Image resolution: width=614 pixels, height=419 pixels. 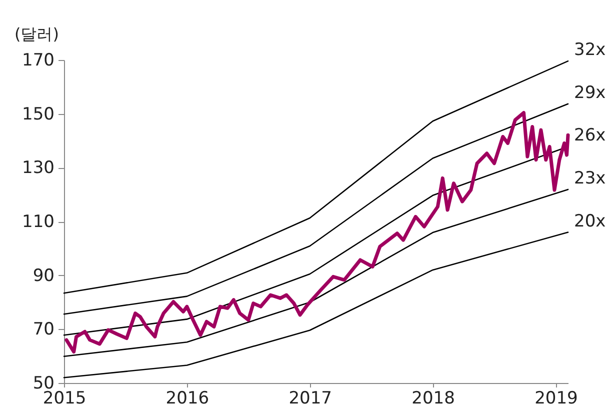 What do you see at coordinates (43, 276) in the screenshot?
I see `y-tick-label: 90` at bounding box center [43, 276].